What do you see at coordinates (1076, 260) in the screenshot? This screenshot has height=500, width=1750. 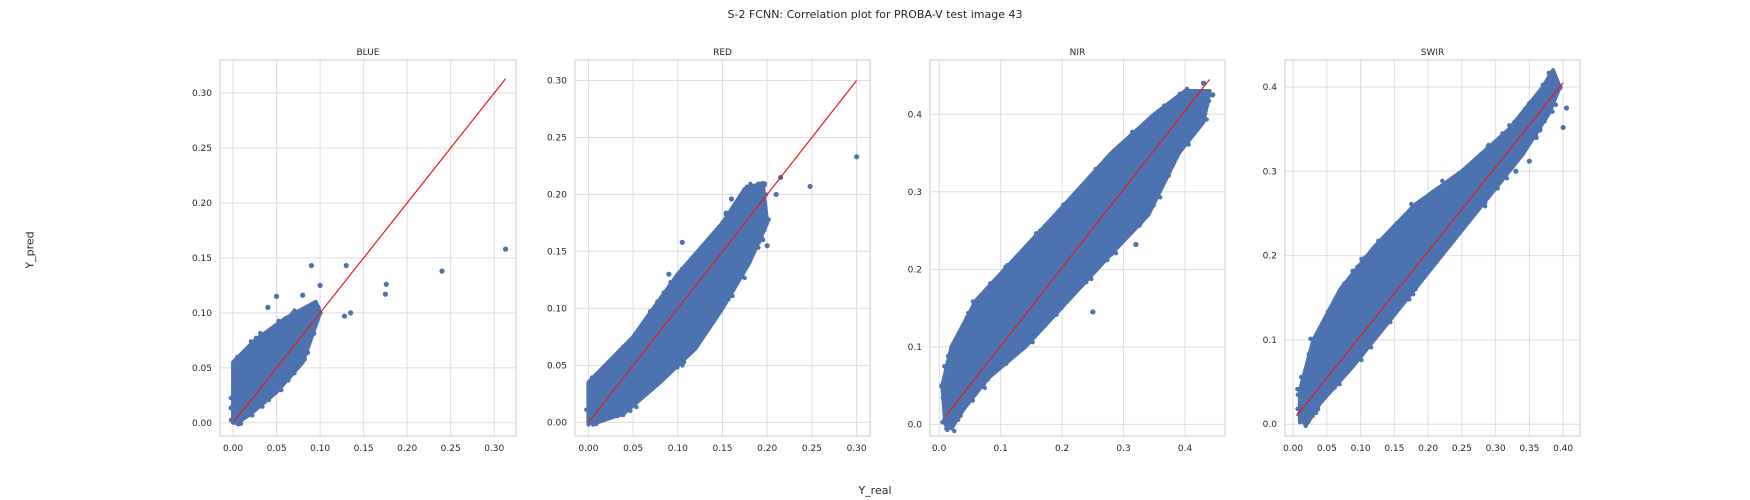 I see `scatter-density` at bounding box center [1076, 260].